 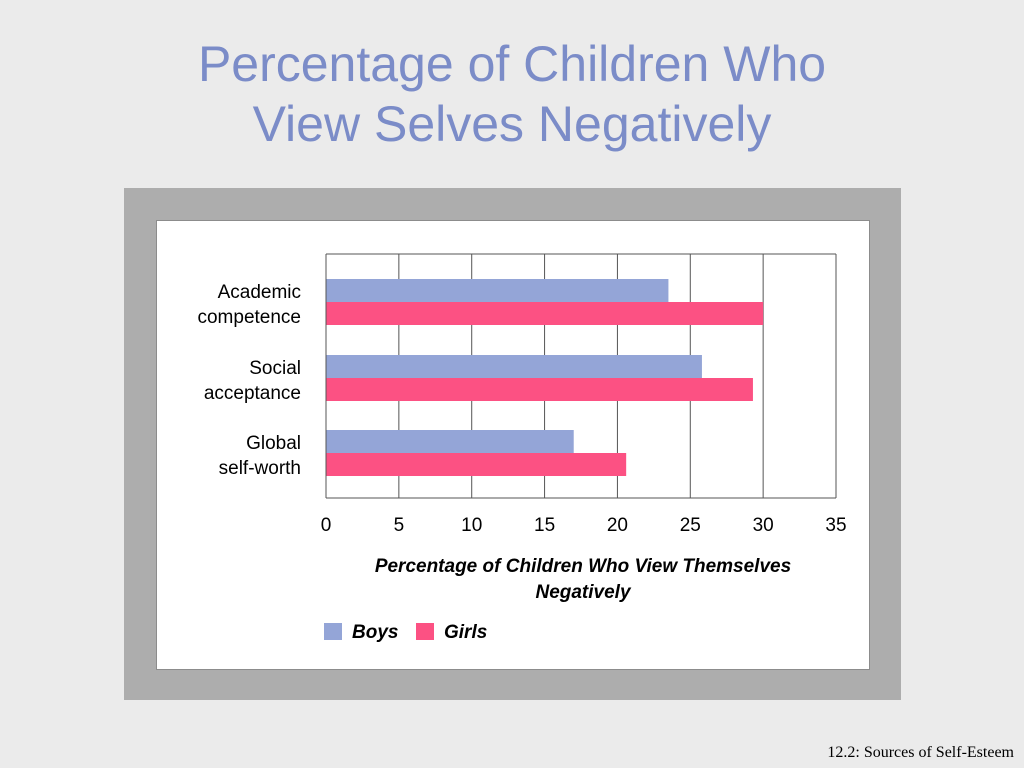 What do you see at coordinates (375, 632) in the screenshot?
I see `legend-label-boys: Boys` at bounding box center [375, 632].